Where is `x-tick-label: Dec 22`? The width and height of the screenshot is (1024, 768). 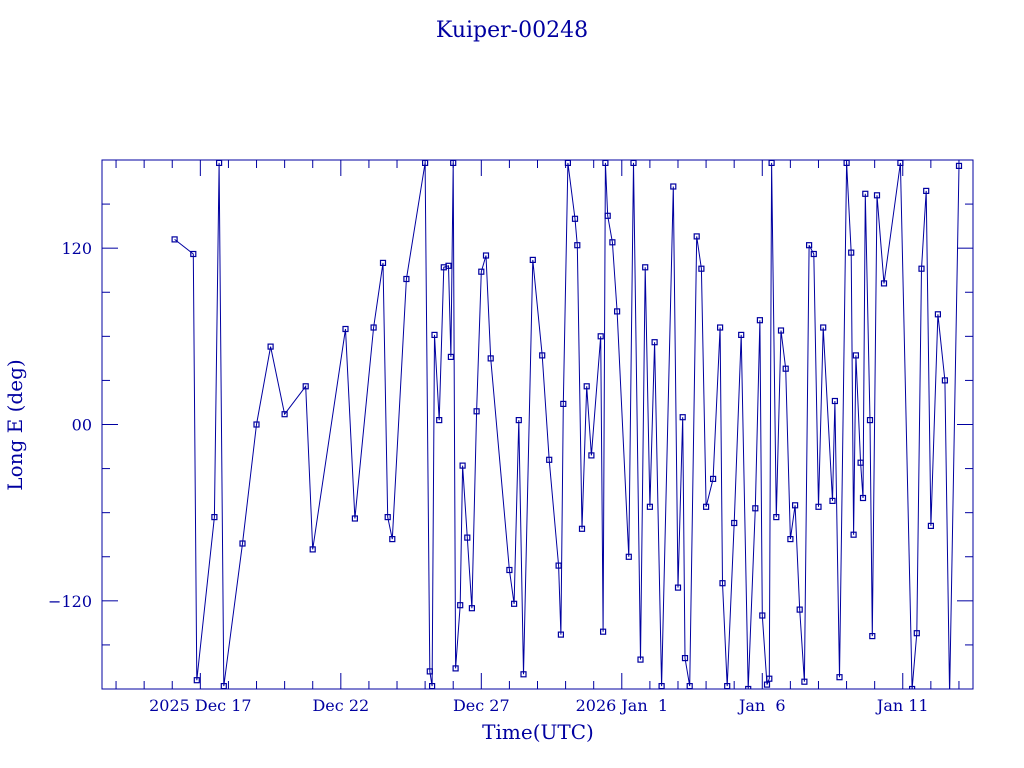 x-tick-label: Dec 22 is located at coordinates (340, 705).